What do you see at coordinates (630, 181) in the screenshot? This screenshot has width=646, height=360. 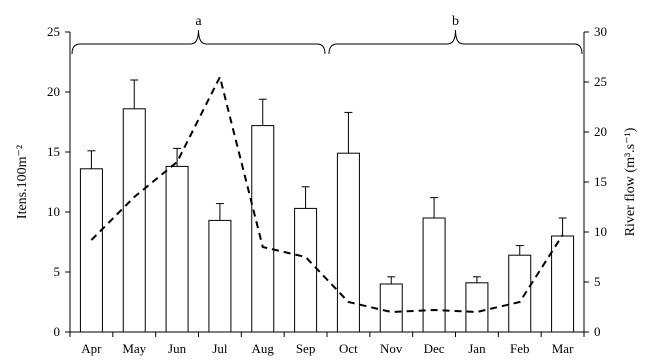 I see `y2-axis-title: River flow (m³.s⁻¹)` at bounding box center [630, 181].